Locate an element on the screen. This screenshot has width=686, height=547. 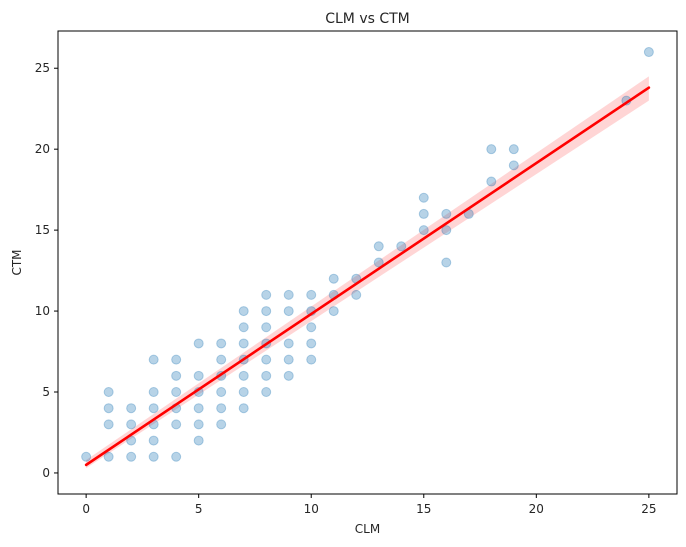
x-tick-label: 15 is located at coordinates (423, 509).